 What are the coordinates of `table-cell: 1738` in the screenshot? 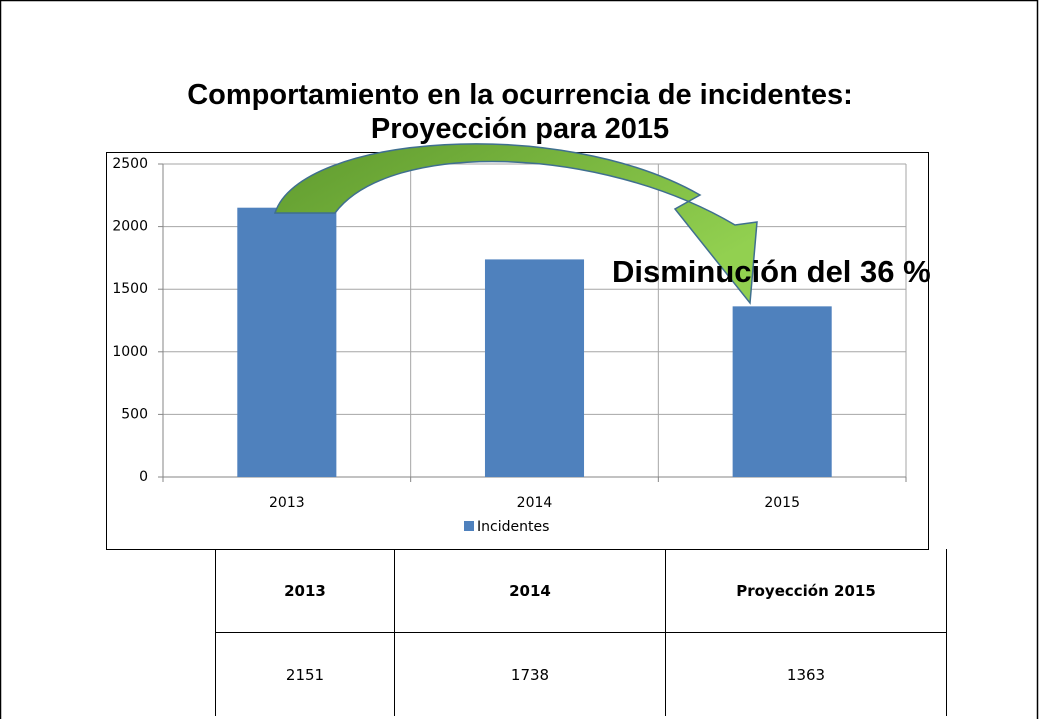 It's located at (530, 674).